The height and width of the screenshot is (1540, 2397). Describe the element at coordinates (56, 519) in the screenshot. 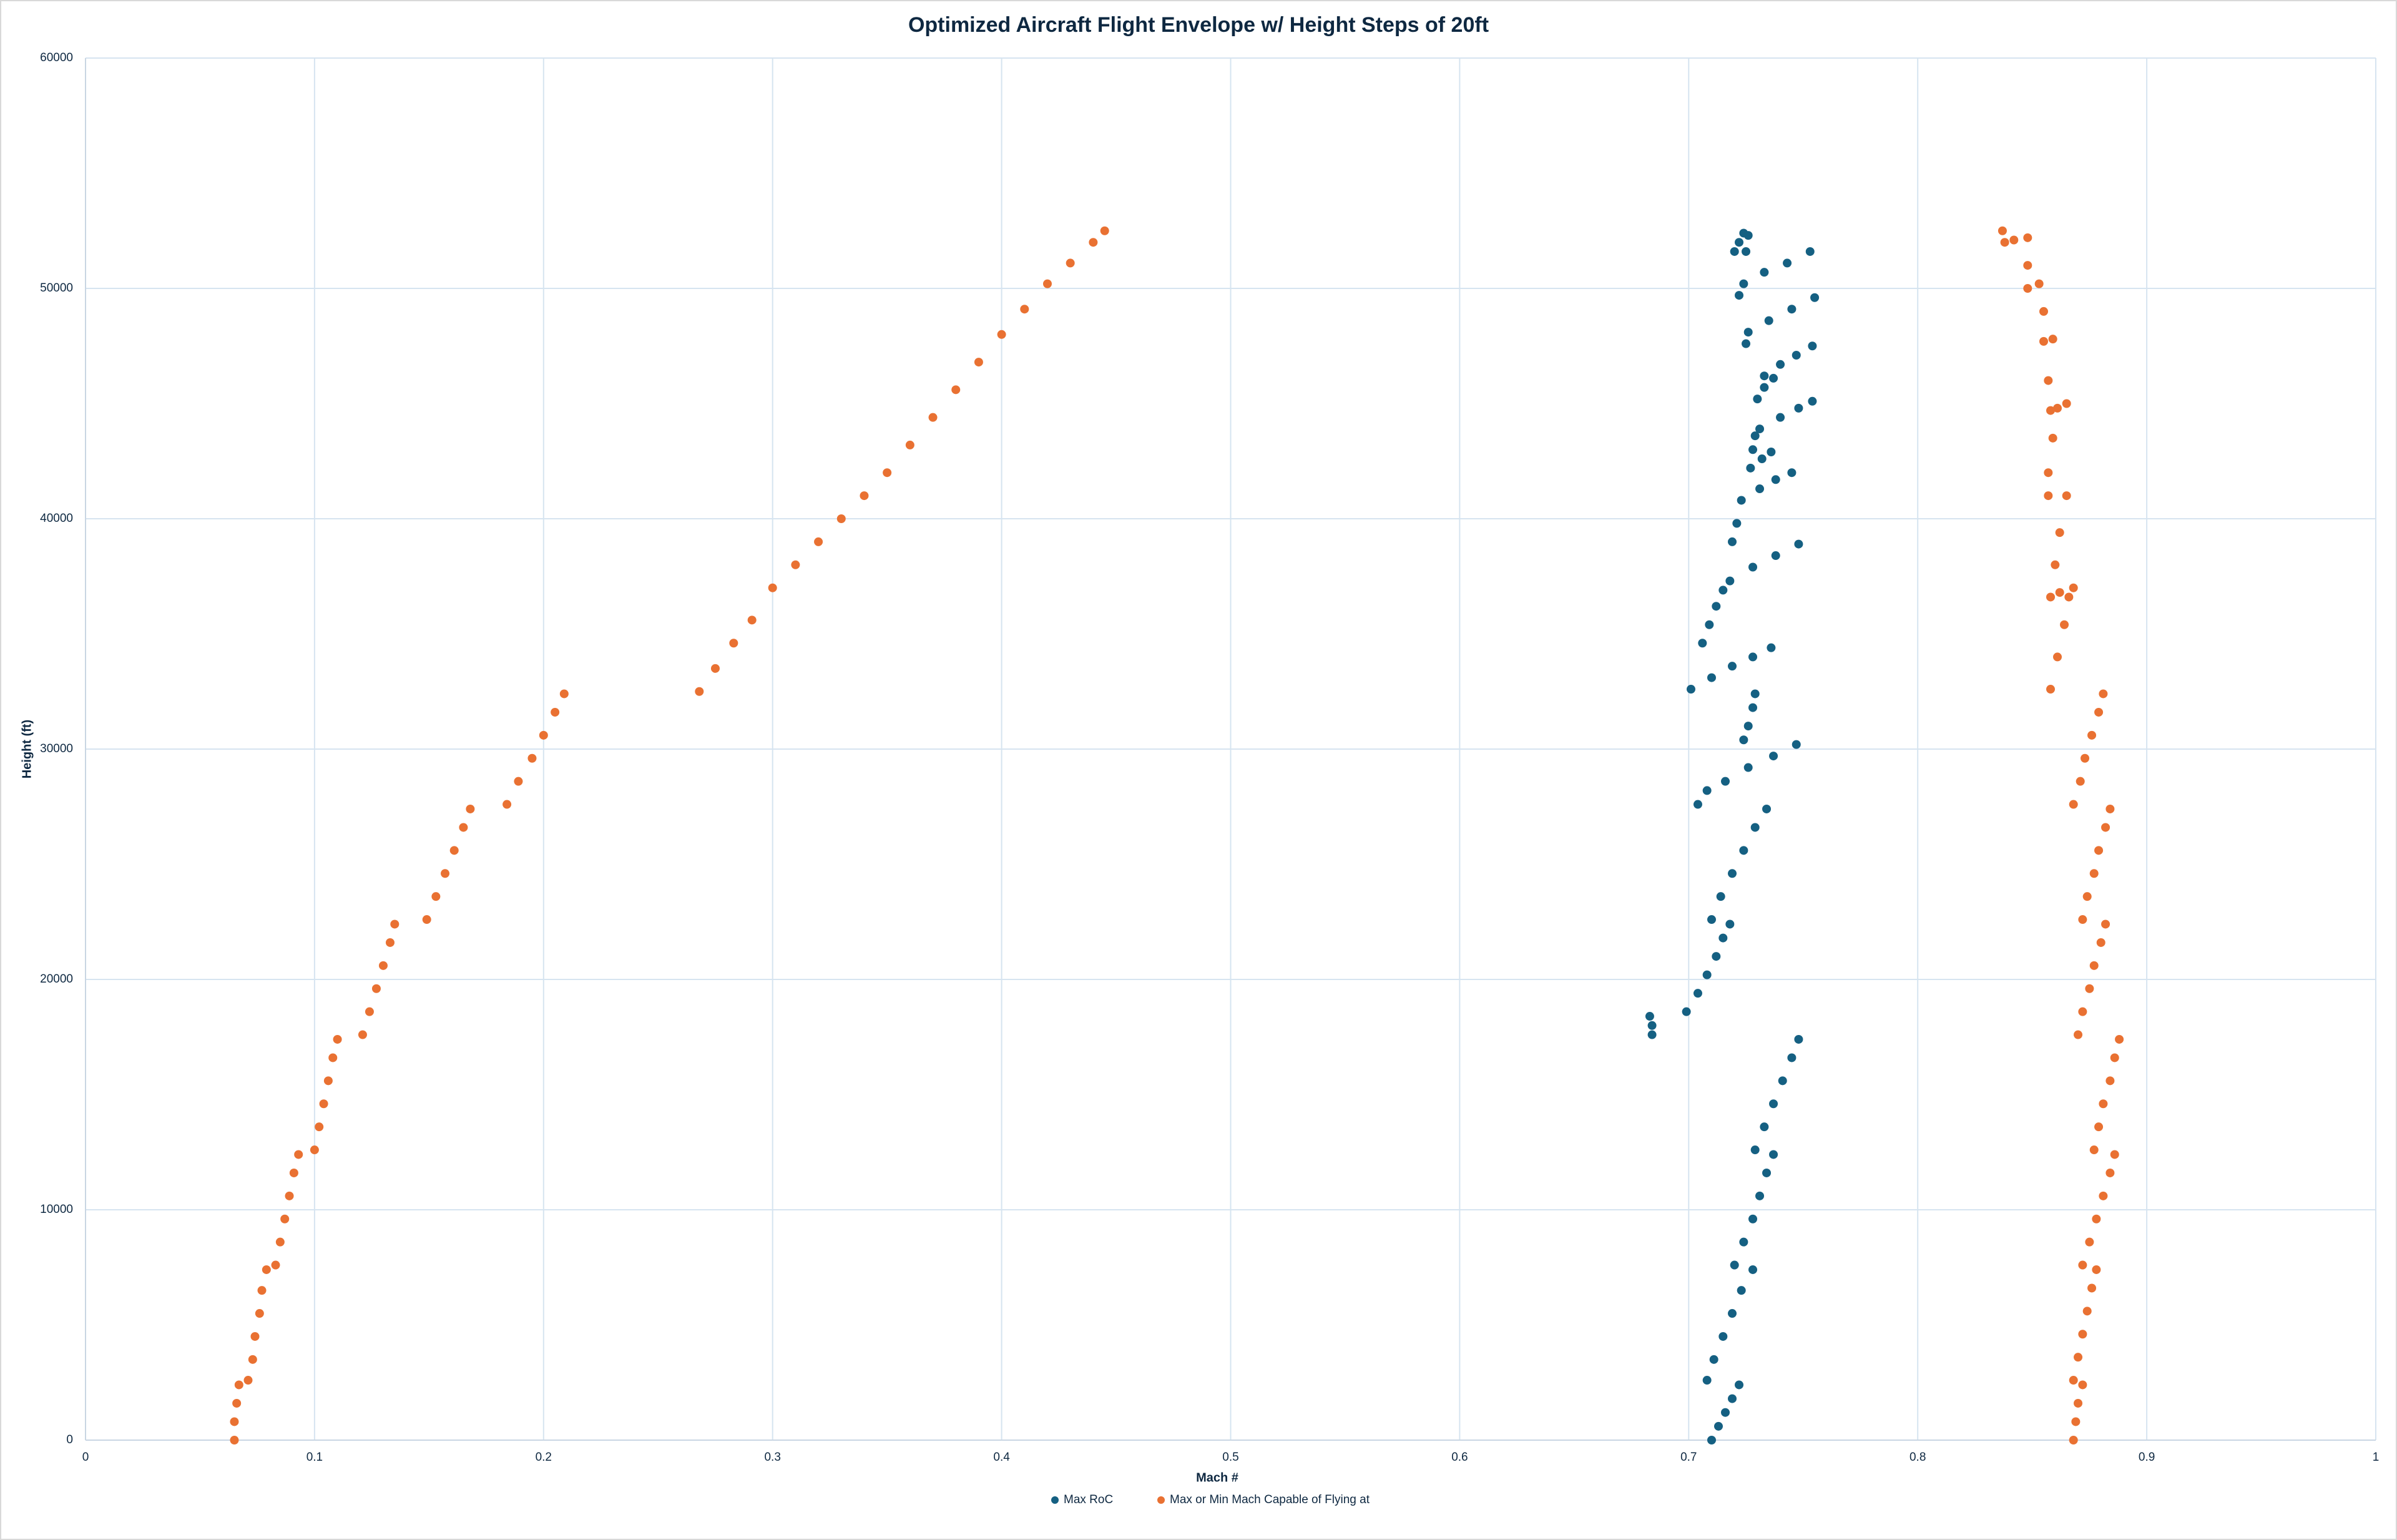

I see `y-tick-label: 40000` at that location.